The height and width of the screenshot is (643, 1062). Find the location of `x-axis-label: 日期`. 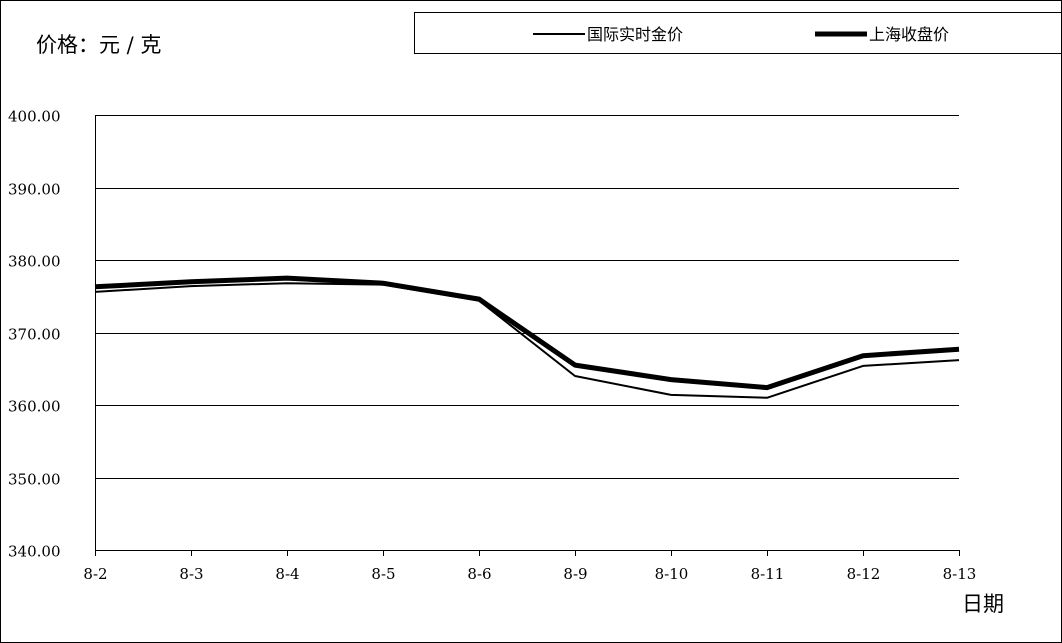

x-axis-label: 日期 is located at coordinates (983, 604).